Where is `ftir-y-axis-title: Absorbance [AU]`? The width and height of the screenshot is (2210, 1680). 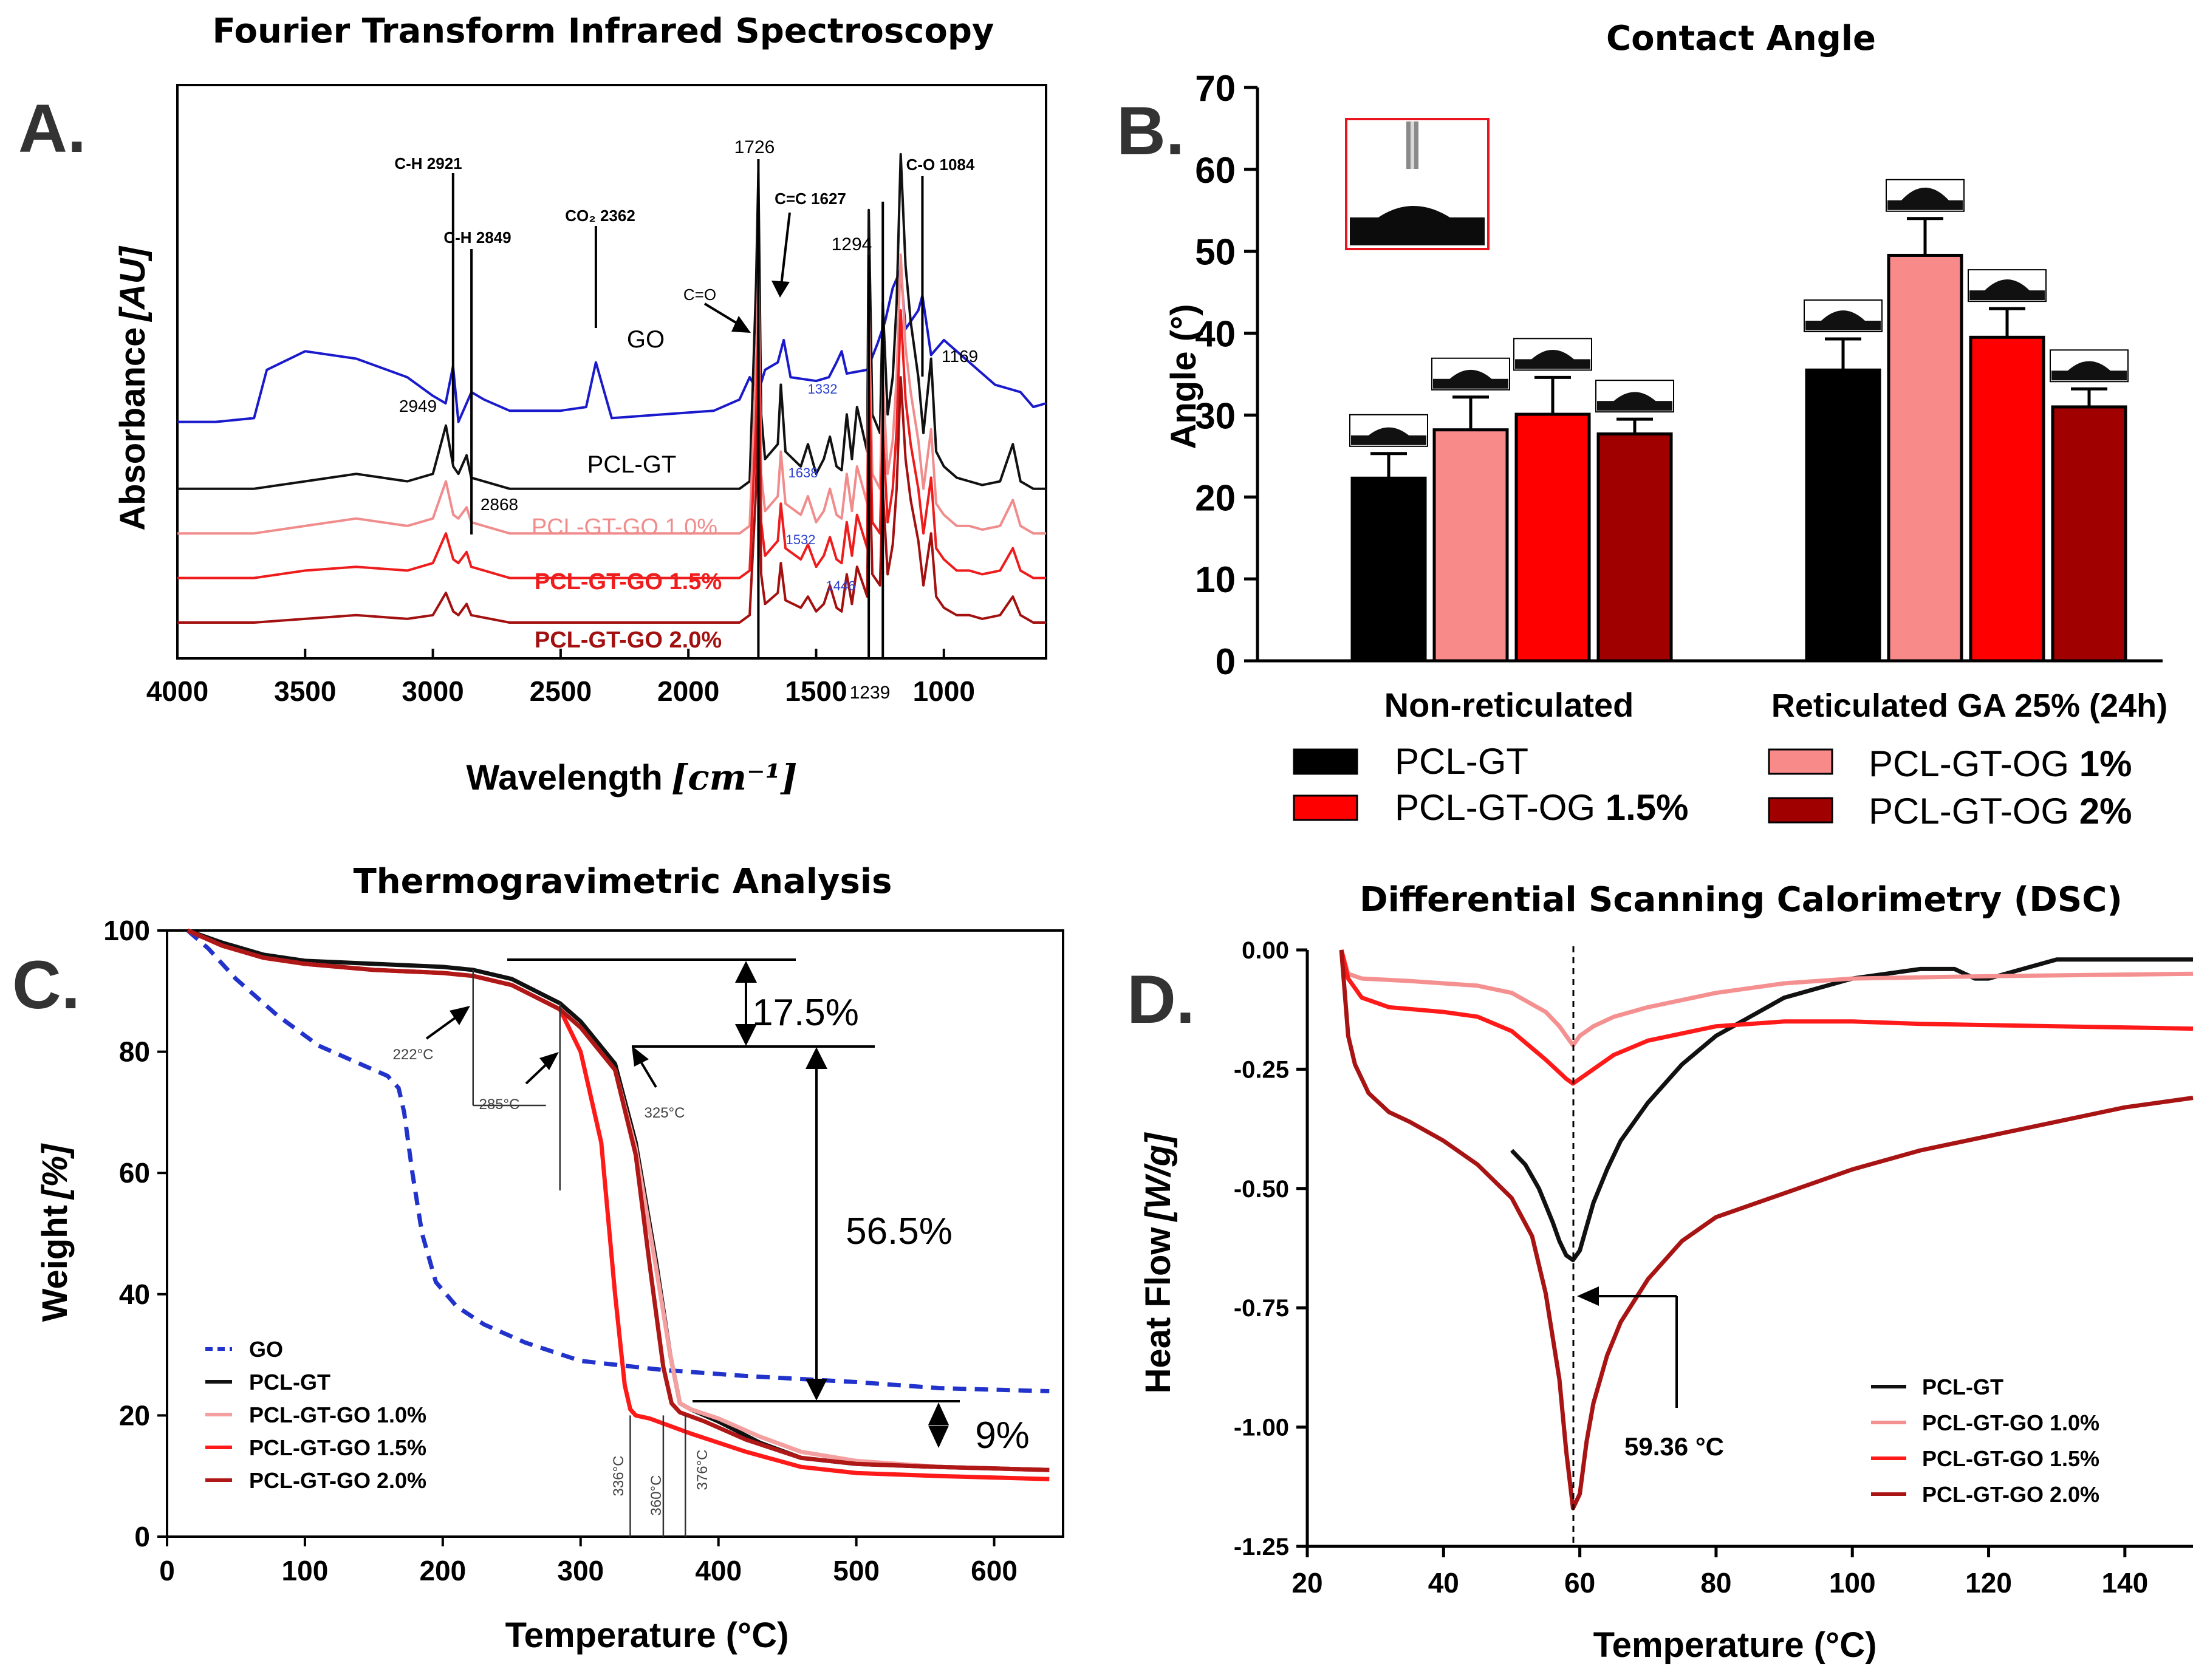
ftir-y-axis-title: Absorbance [AU] is located at coordinates (132, 388).